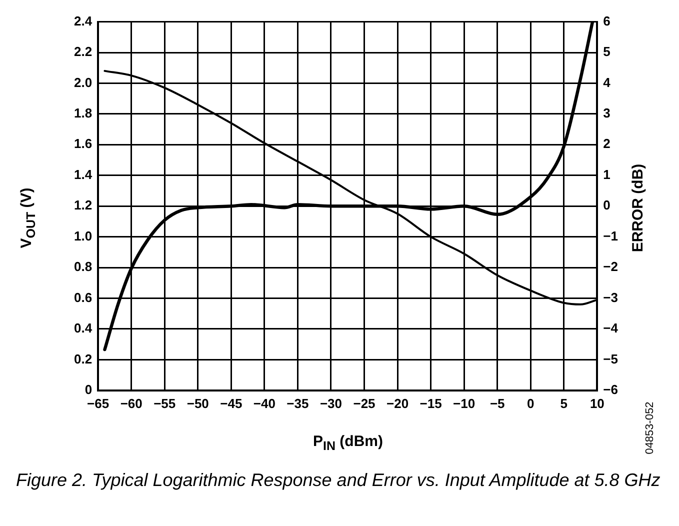 This screenshot has height=526, width=679. I want to click on x-tick-label: −65, so click(98, 403).